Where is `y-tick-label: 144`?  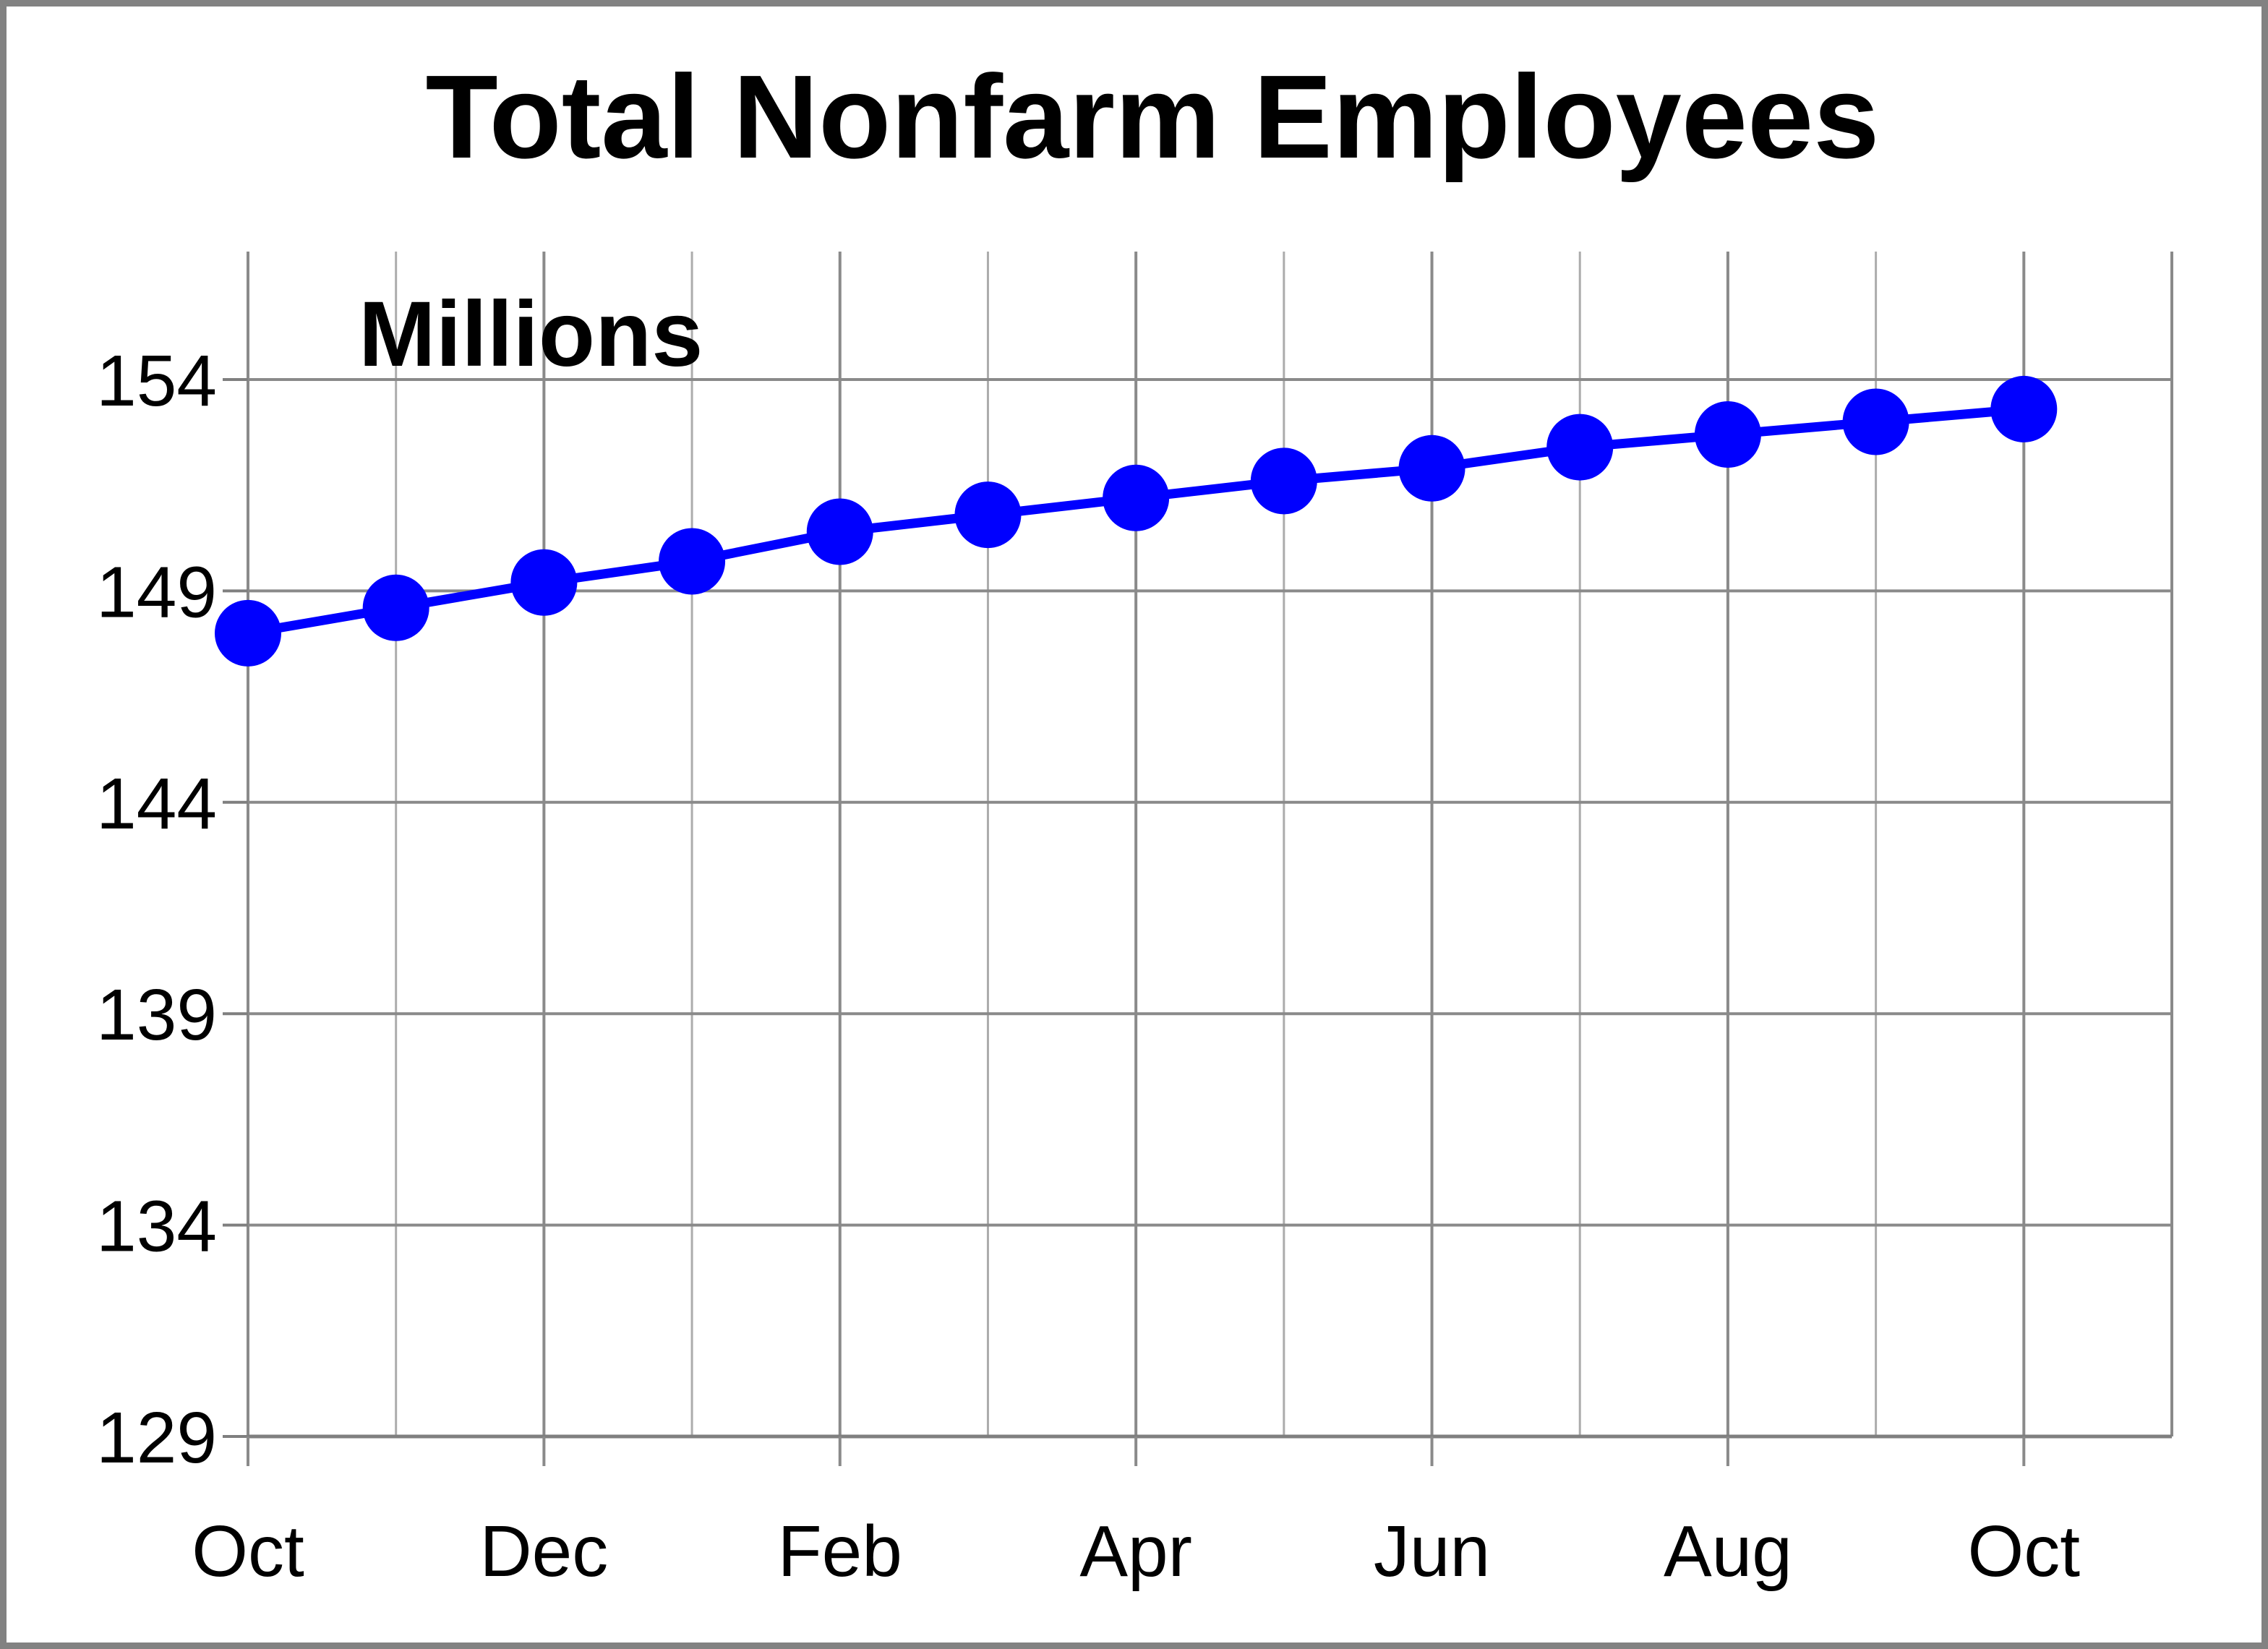
y-tick-label: 144 is located at coordinates (156, 803).